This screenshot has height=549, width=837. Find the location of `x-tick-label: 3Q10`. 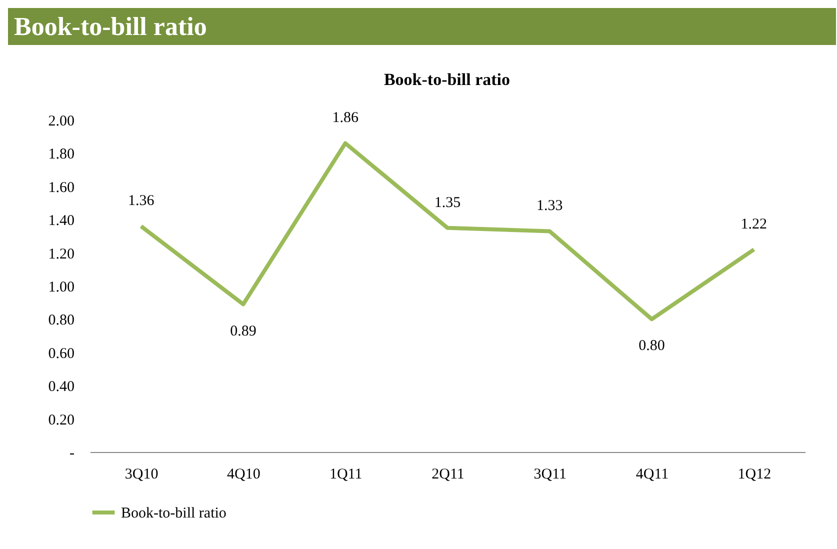

x-tick-label: 3Q10 is located at coordinates (141, 474).